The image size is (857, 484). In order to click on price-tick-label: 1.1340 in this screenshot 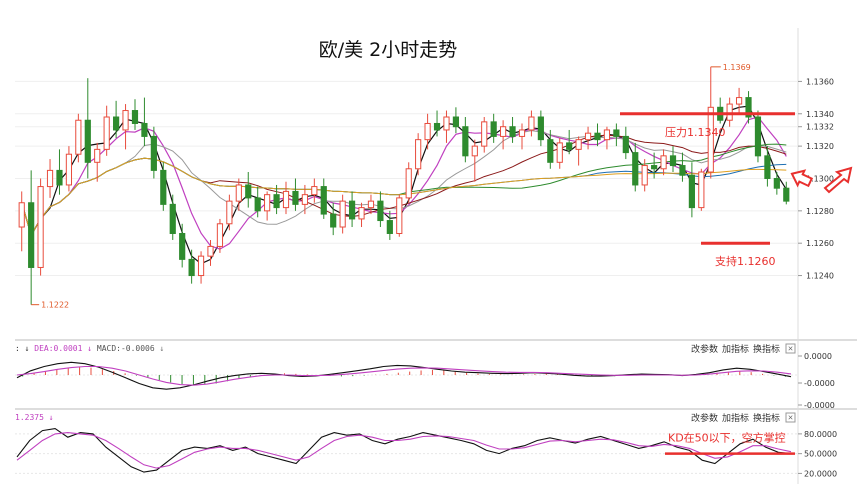, I will do `click(820, 114)`.